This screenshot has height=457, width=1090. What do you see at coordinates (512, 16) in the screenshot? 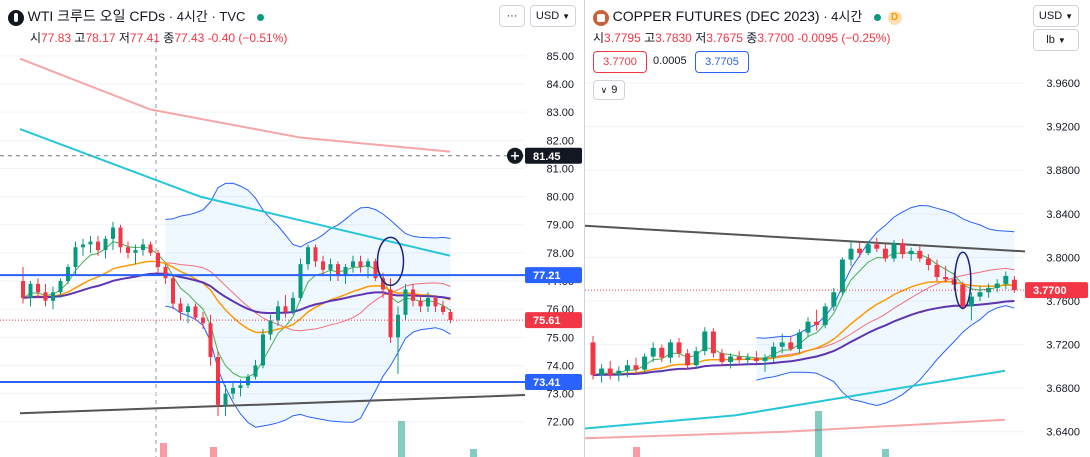
I see `more-options-button: ···` at bounding box center [512, 16].